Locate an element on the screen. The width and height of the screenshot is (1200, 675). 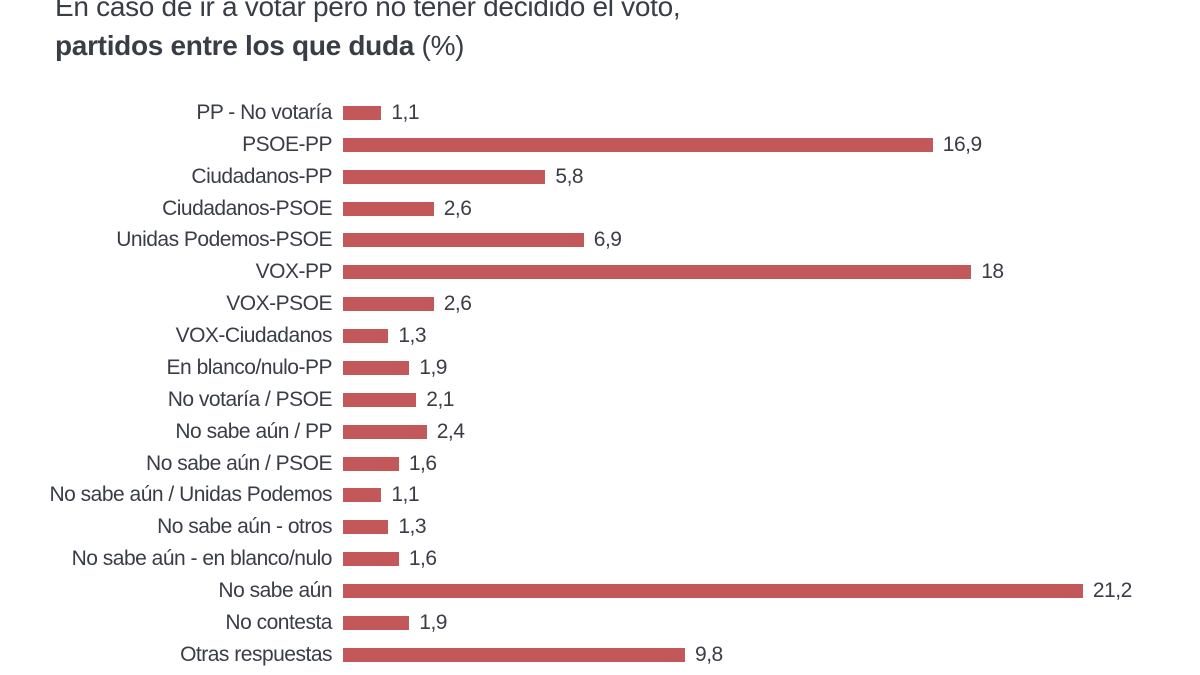
category-label: VOX-PP is located at coordinates (294, 272).